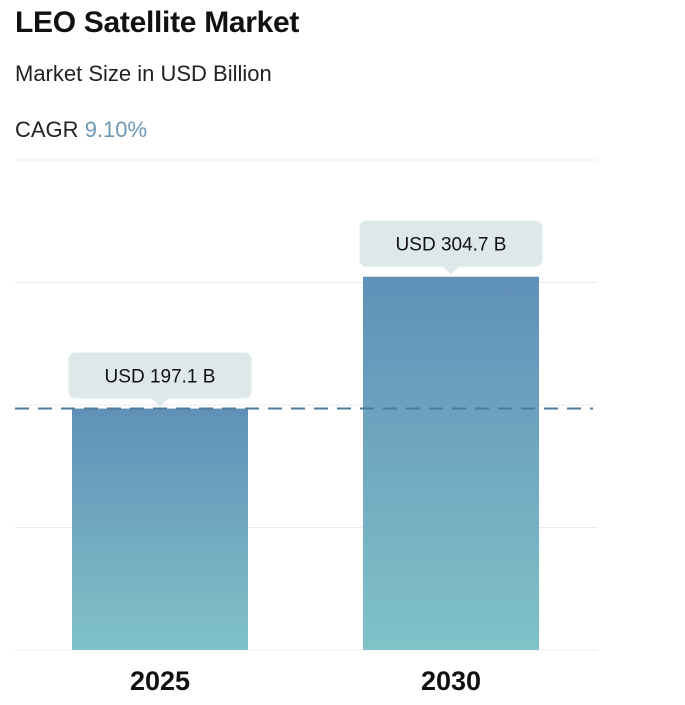 This screenshot has height=705, width=685. Describe the element at coordinates (157, 22) in the screenshot. I see `chart-title: LEO Satellite Market` at that location.